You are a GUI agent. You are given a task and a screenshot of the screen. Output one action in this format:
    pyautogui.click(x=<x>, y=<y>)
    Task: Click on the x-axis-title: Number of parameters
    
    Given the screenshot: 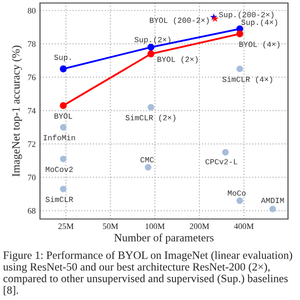 What is the action you would take?
    pyautogui.click(x=164, y=239)
    